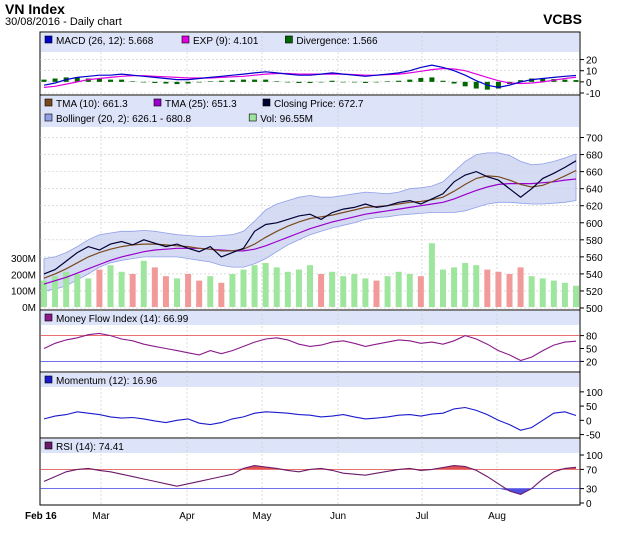 The image size is (620, 535). Describe the element at coordinates (594, 241) in the screenshot. I see `y-tick-label: 580` at that location.